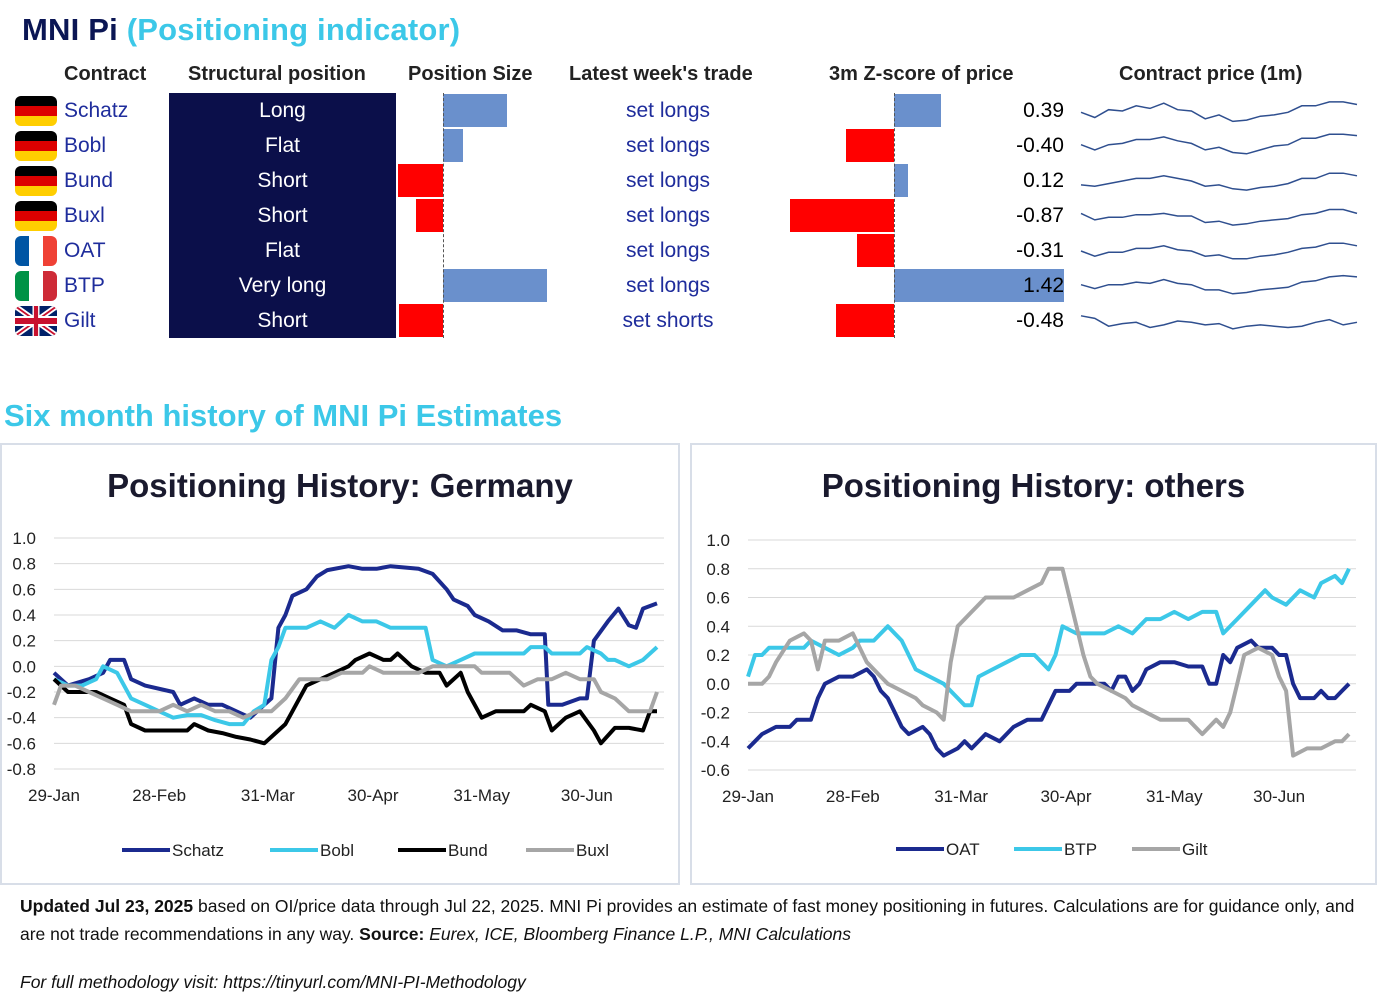 The image size is (1384, 1003). What do you see at coordinates (1033, 485) in the screenshot?
I see `chart-title-others: Positioning History: others` at bounding box center [1033, 485].